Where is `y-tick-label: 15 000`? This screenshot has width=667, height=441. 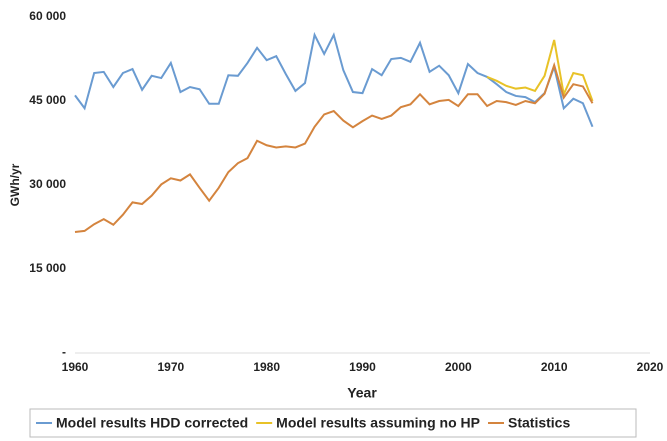 y-tick-label: 15 000 is located at coordinates (47, 268).